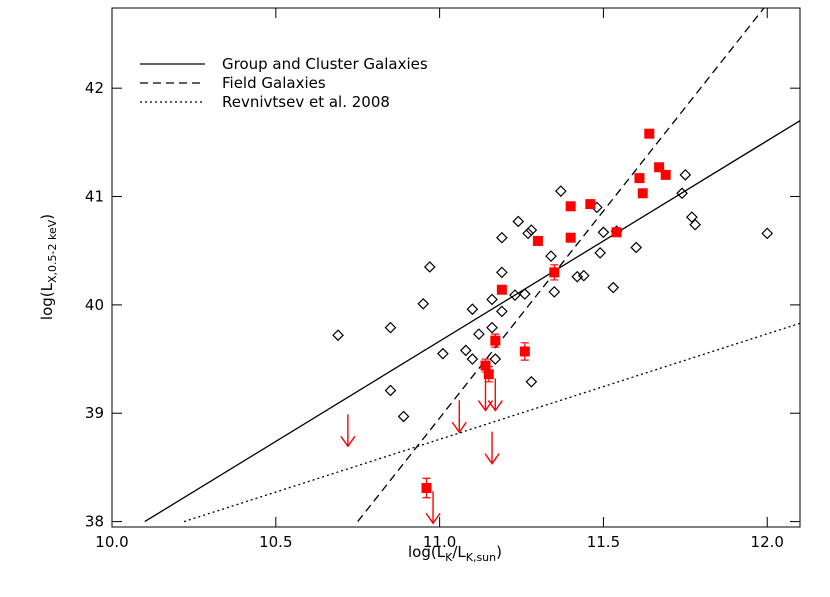  I want to click on x-tick-label: 12.0, so click(767, 542).